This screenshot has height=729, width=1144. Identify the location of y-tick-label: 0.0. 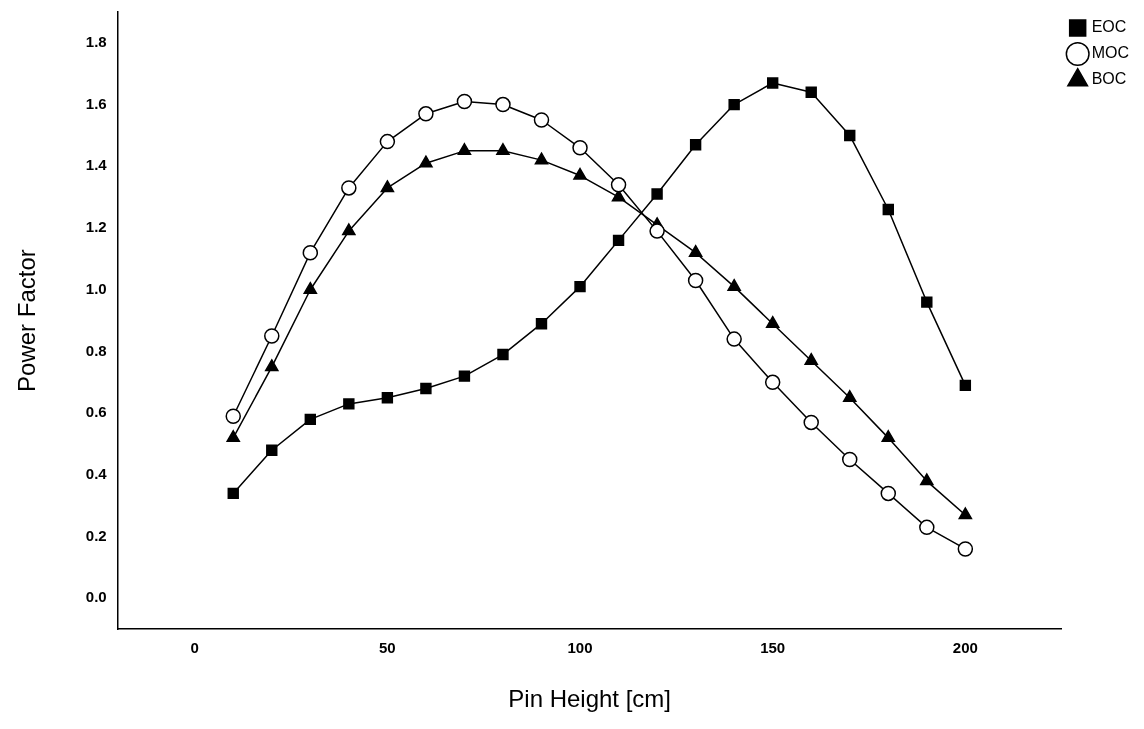
(96, 597).